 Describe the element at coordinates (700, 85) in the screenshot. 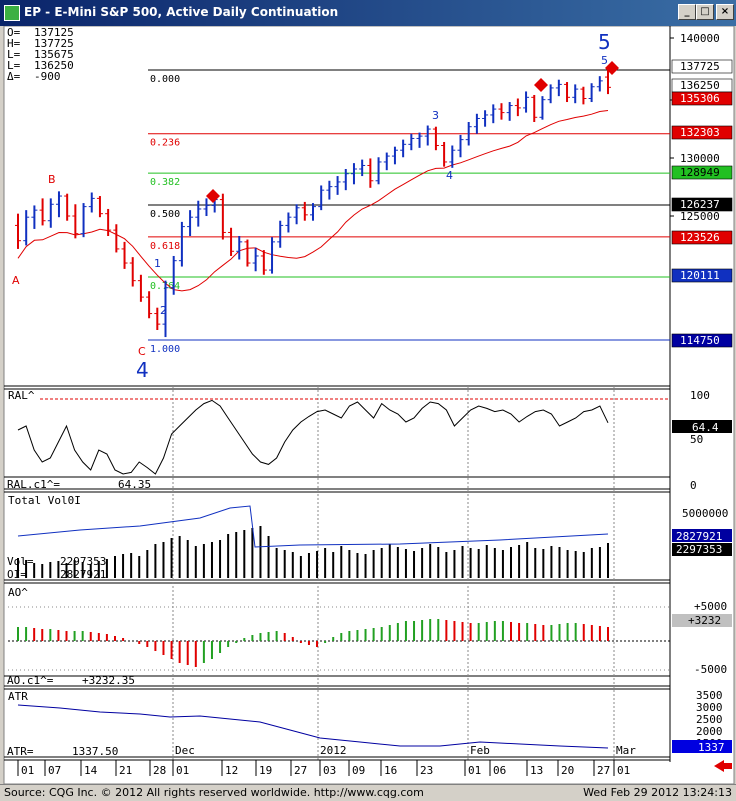

I see `price-tag-text: 136250` at that location.